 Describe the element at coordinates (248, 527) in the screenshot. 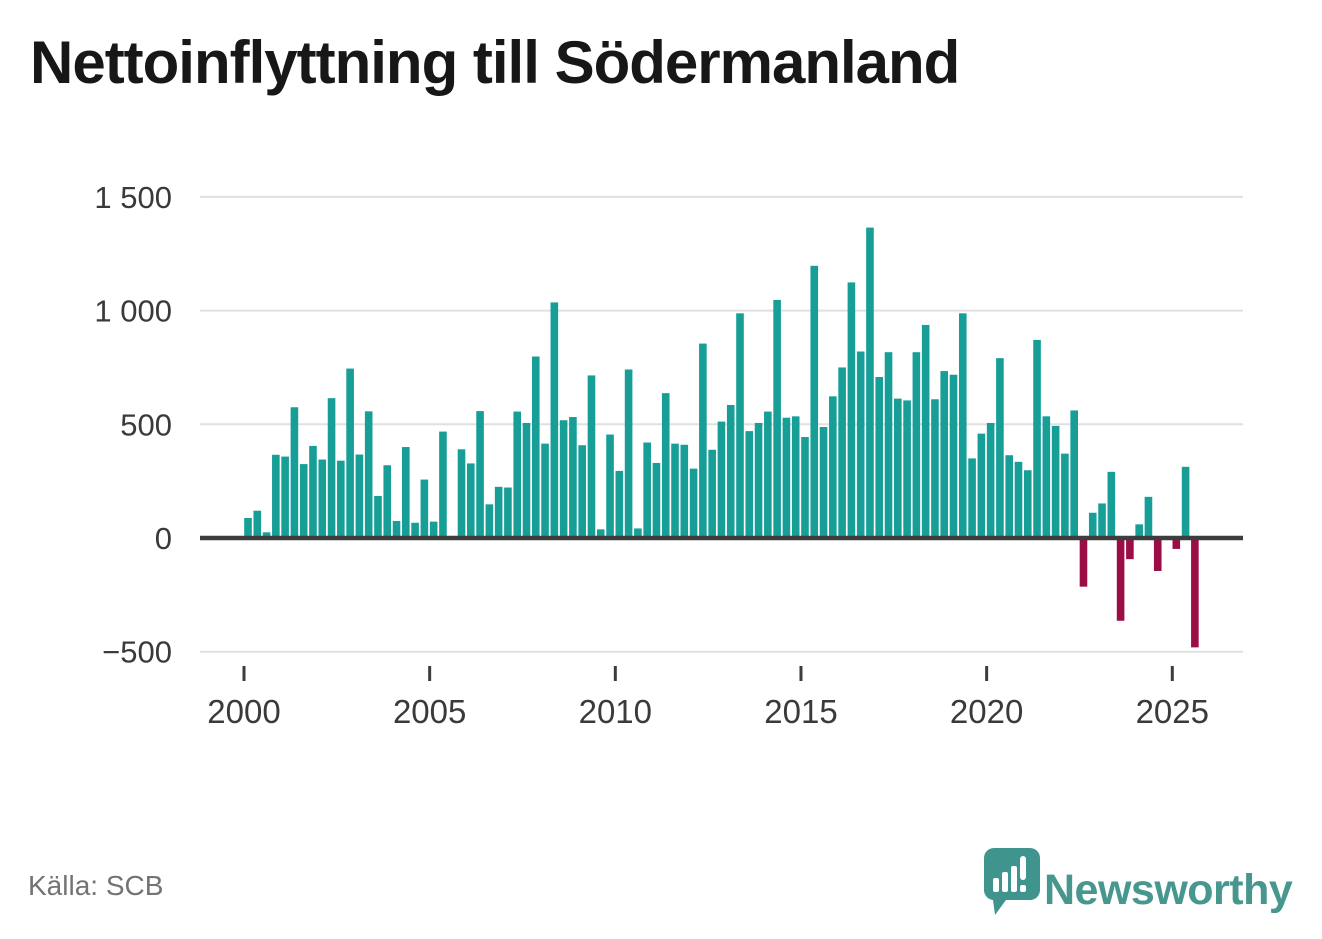

I see `bar-2000 Q1` at that location.